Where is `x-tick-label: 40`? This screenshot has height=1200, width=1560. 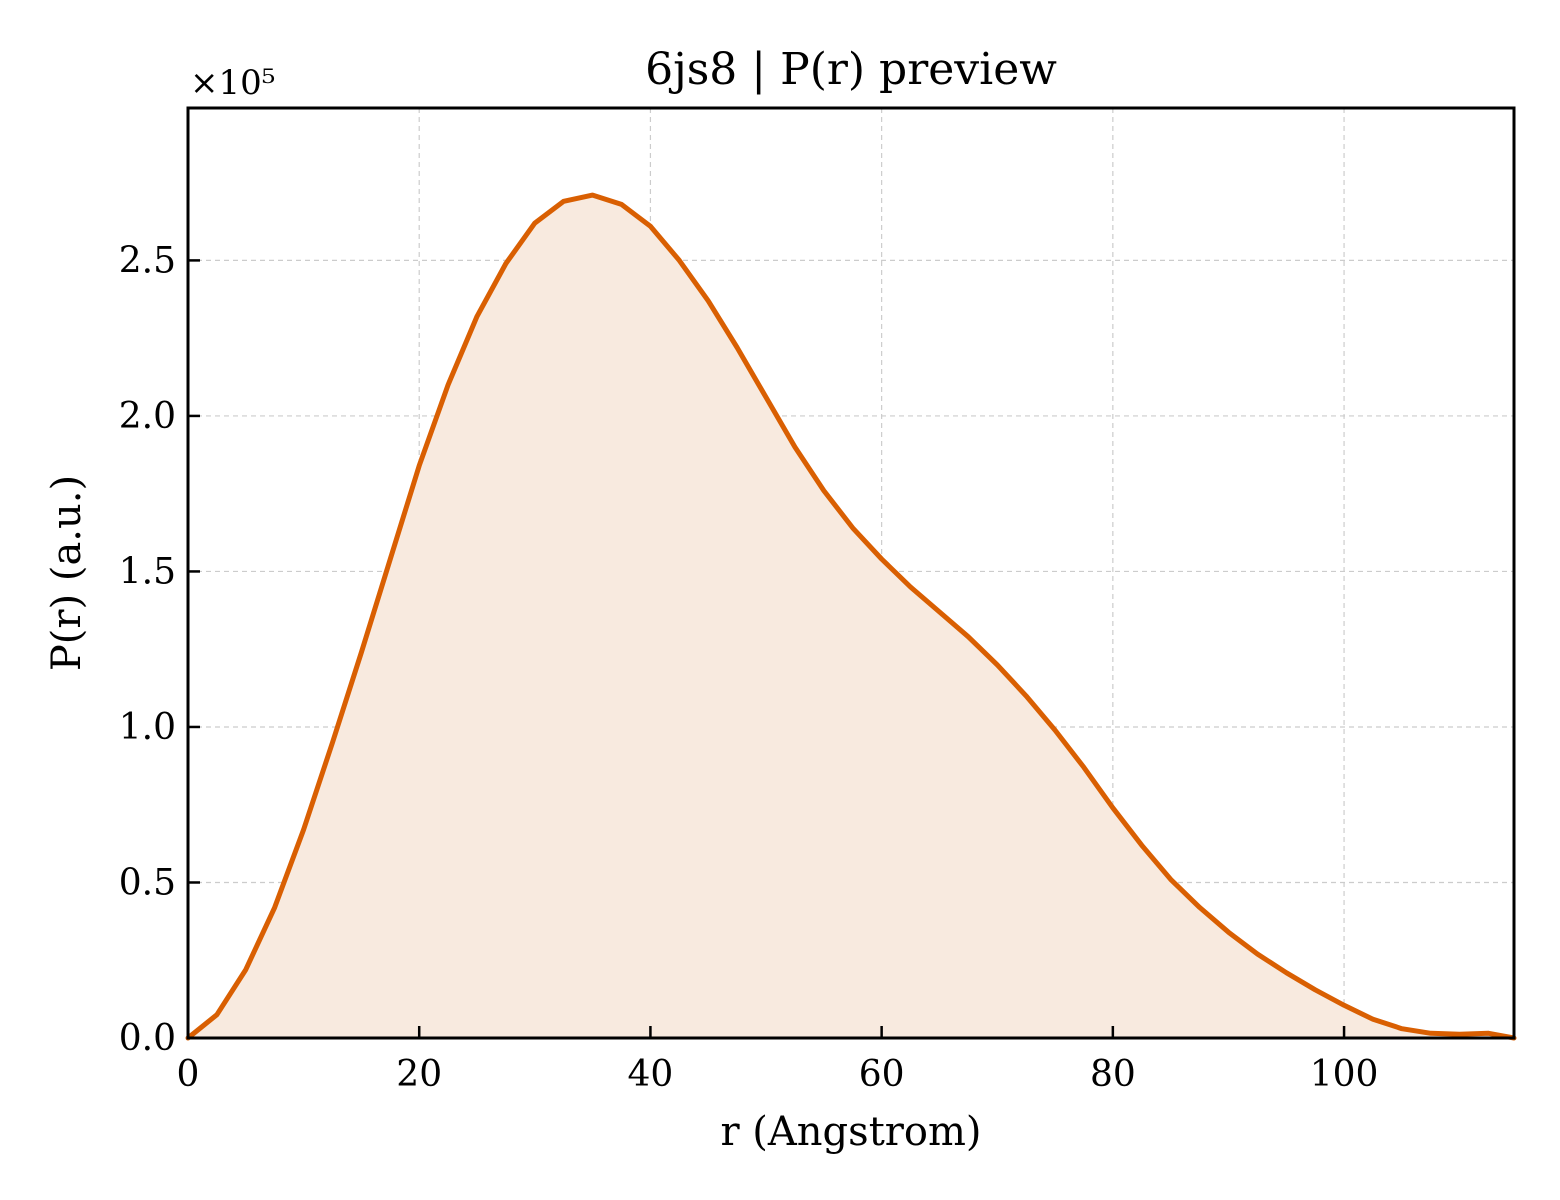 x-tick-label: 40 is located at coordinates (651, 1074).